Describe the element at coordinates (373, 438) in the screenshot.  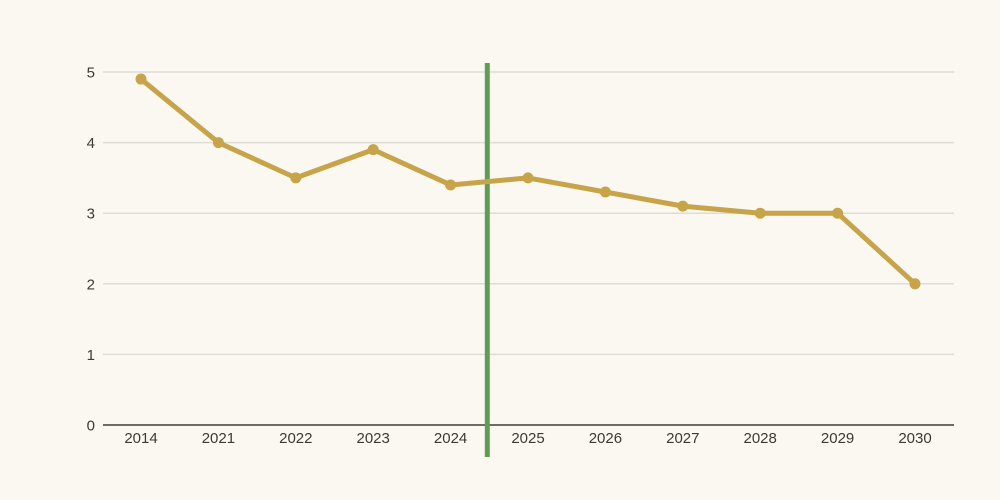
I see `x-tick-label: 2023` at that location.